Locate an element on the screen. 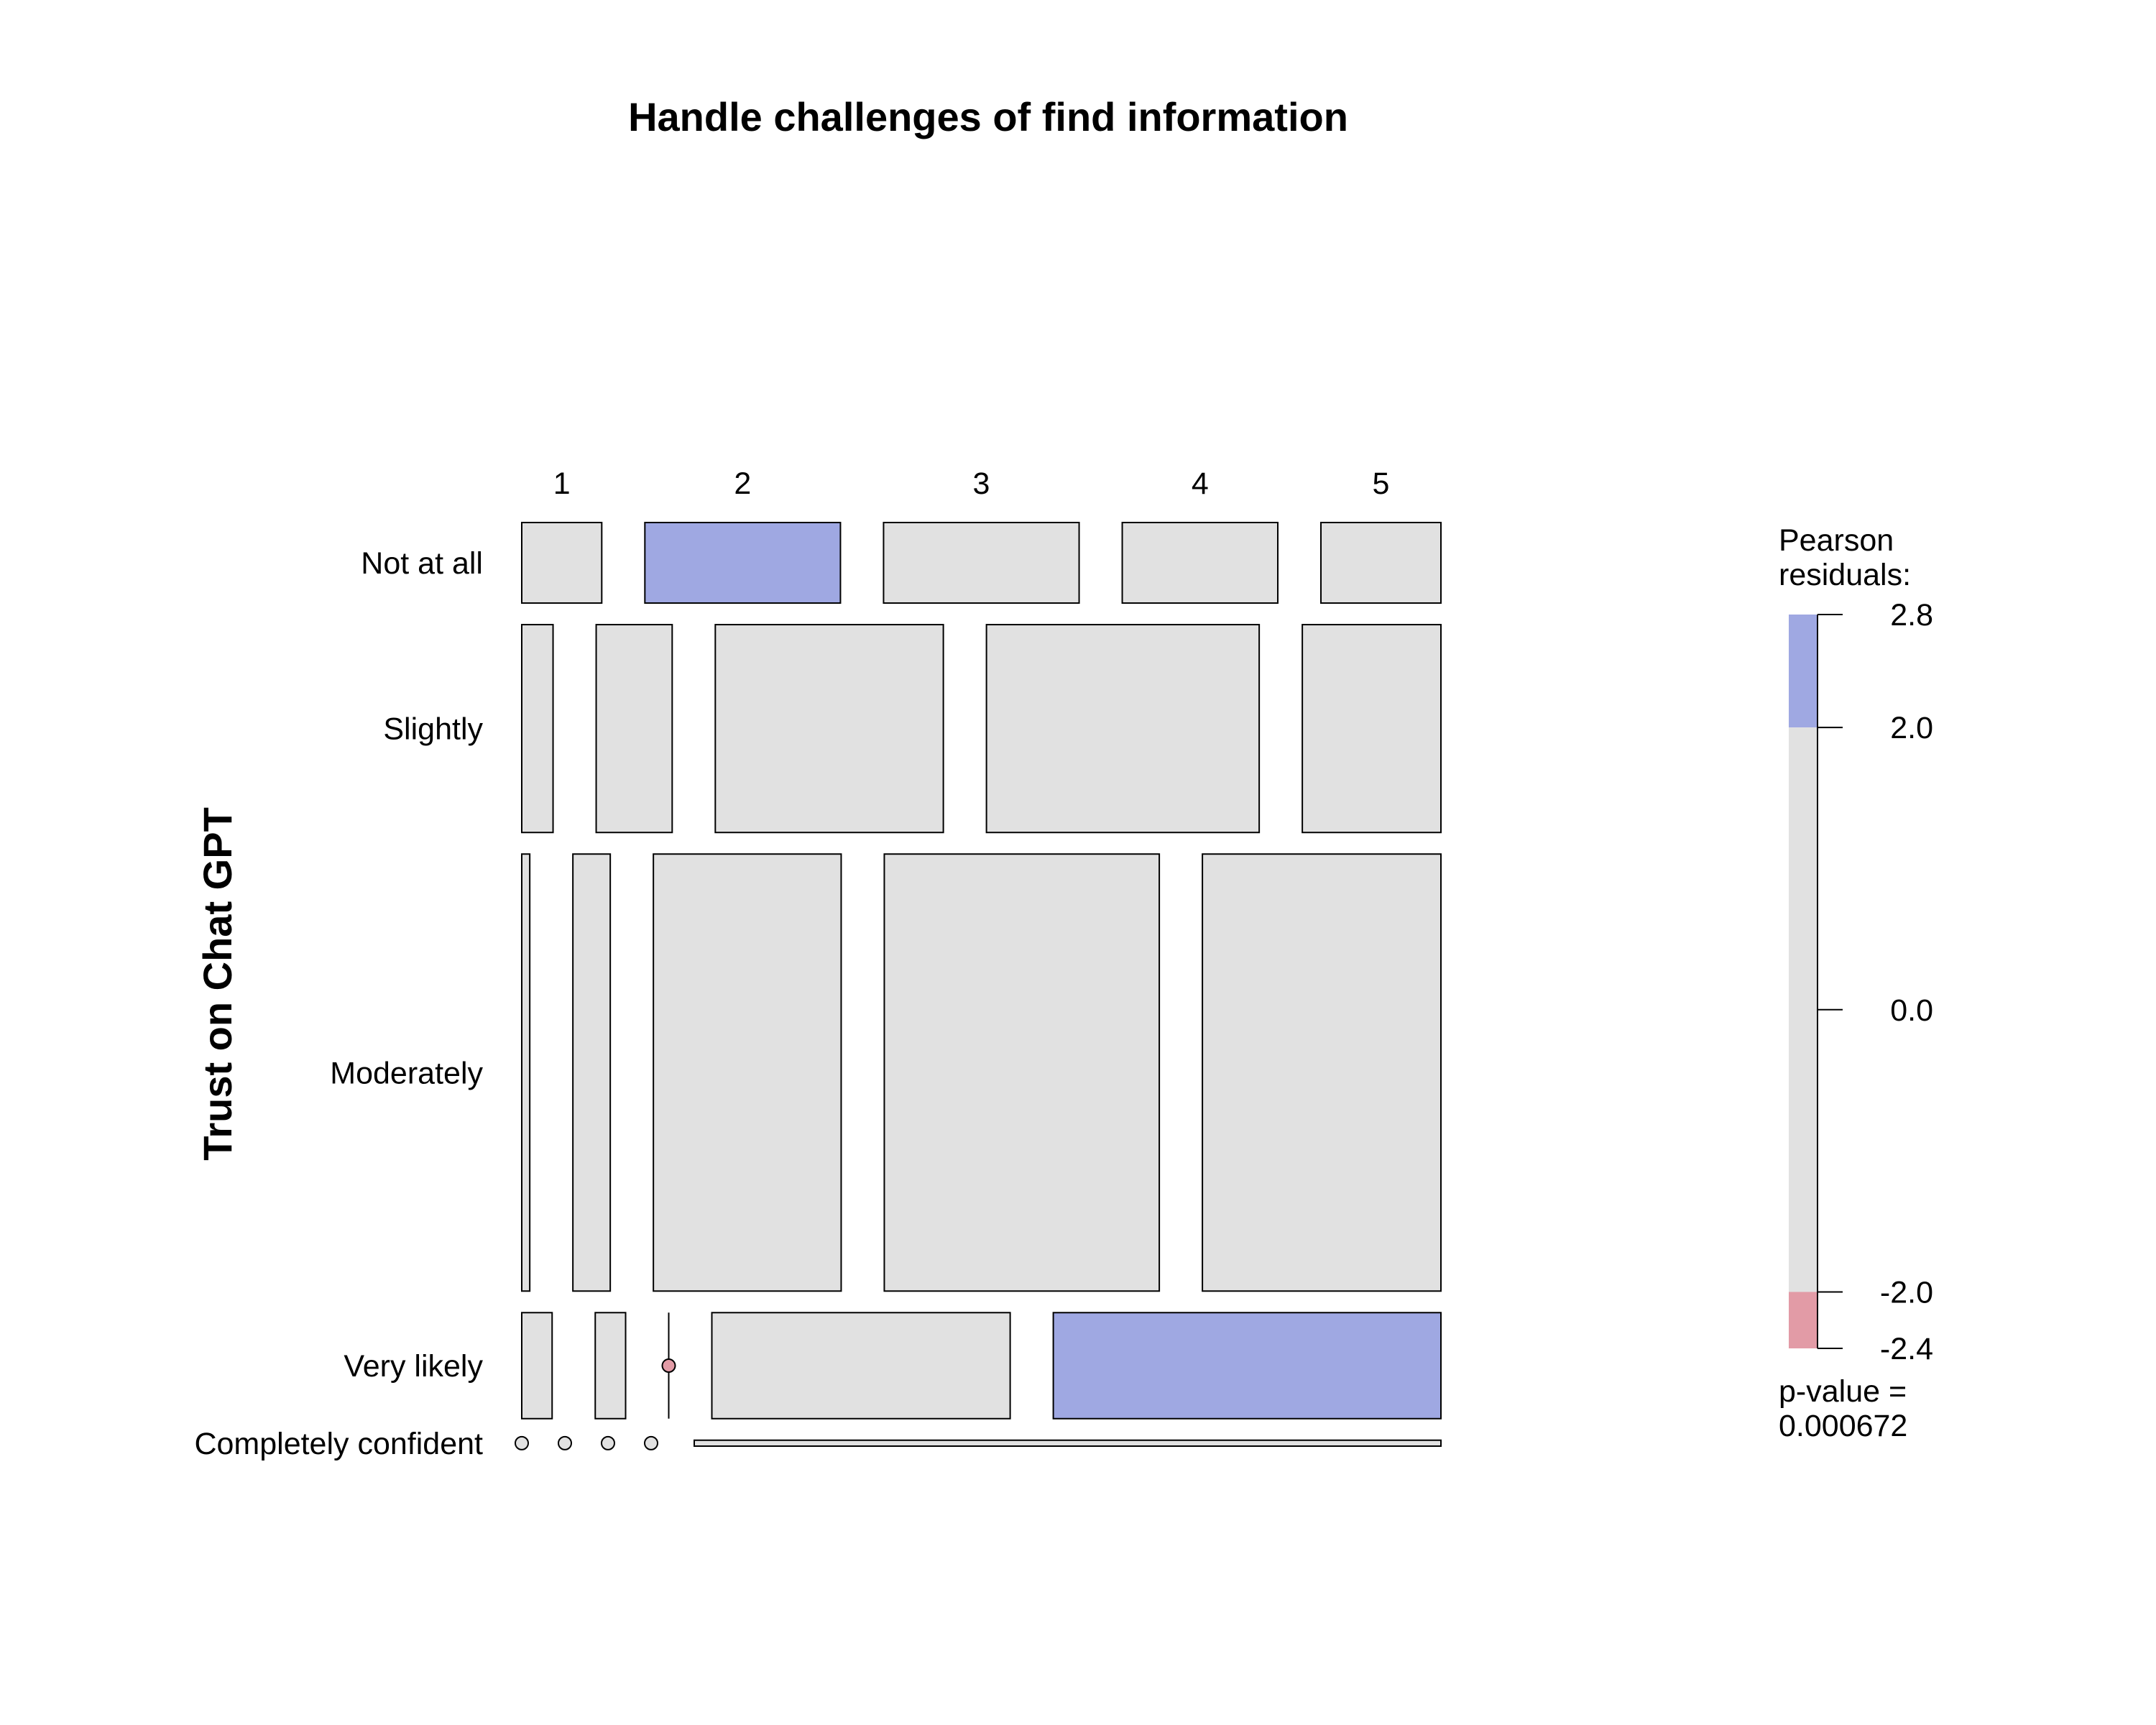  row-label: Very likely is located at coordinates (414, 1366).